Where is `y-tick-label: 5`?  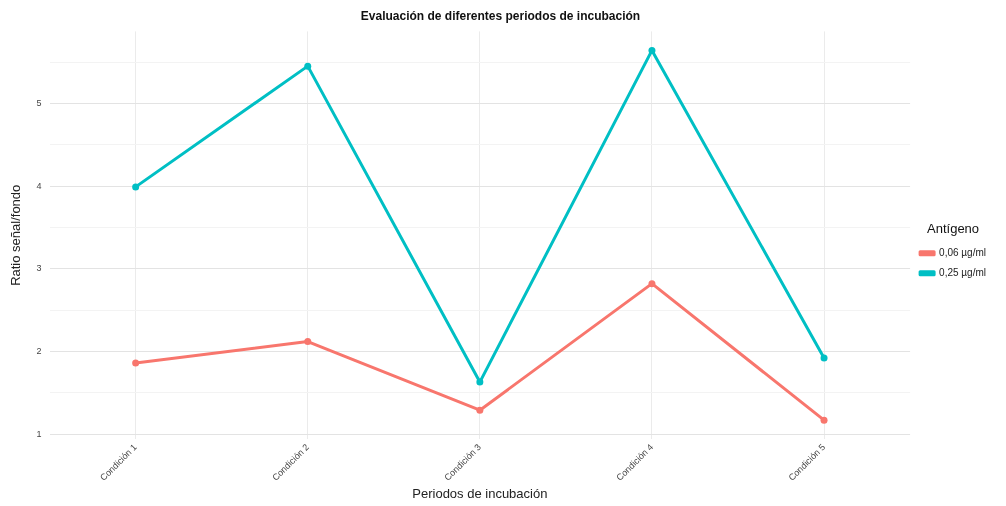
y-tick-label: 5 is located at coordinates (39, 102).